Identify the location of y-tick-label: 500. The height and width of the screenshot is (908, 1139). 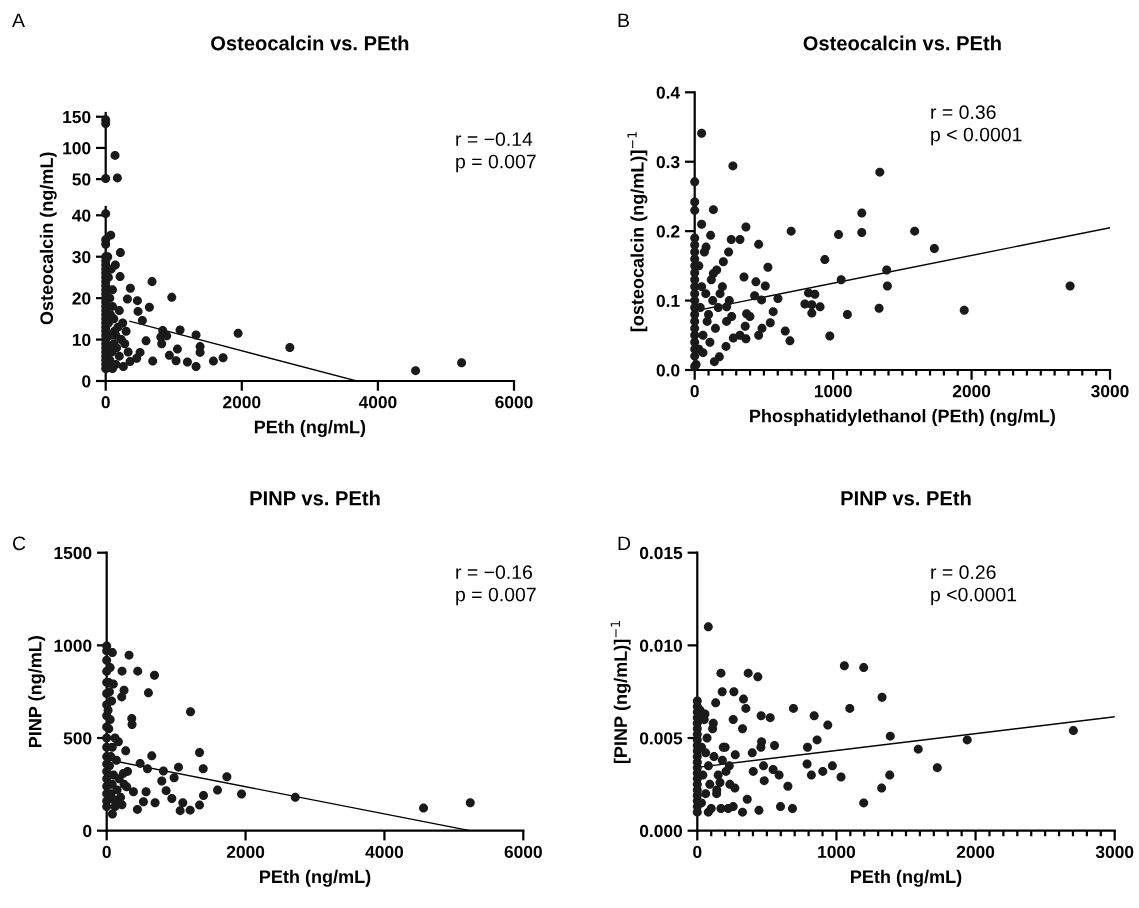
(77, 738).